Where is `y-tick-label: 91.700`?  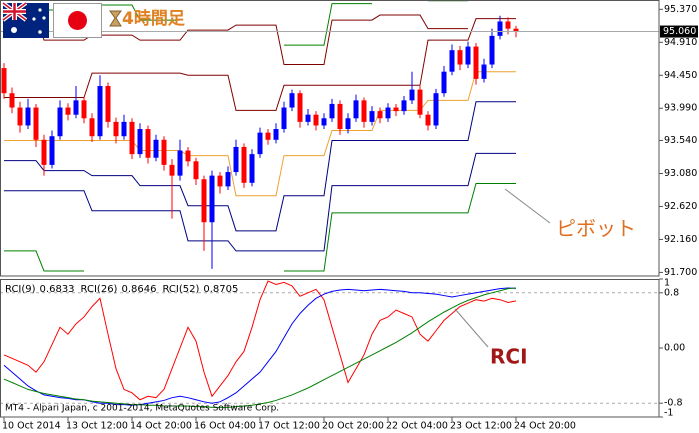
y-tick-label: 91.700 is located at coordinates (680, 272).